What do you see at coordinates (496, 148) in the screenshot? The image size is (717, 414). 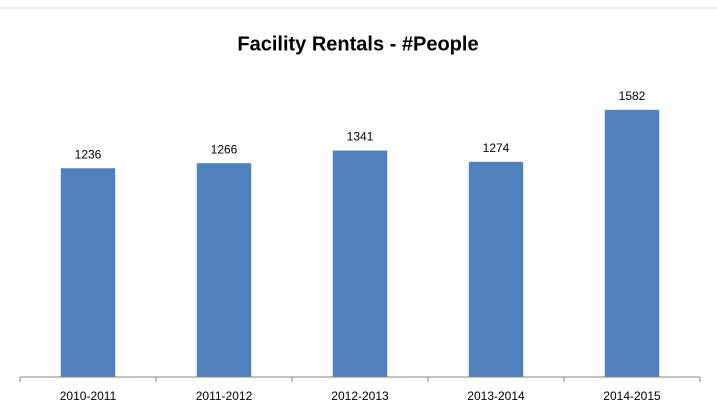 I see `data-label: 1274` at bounding box center [496, 148].